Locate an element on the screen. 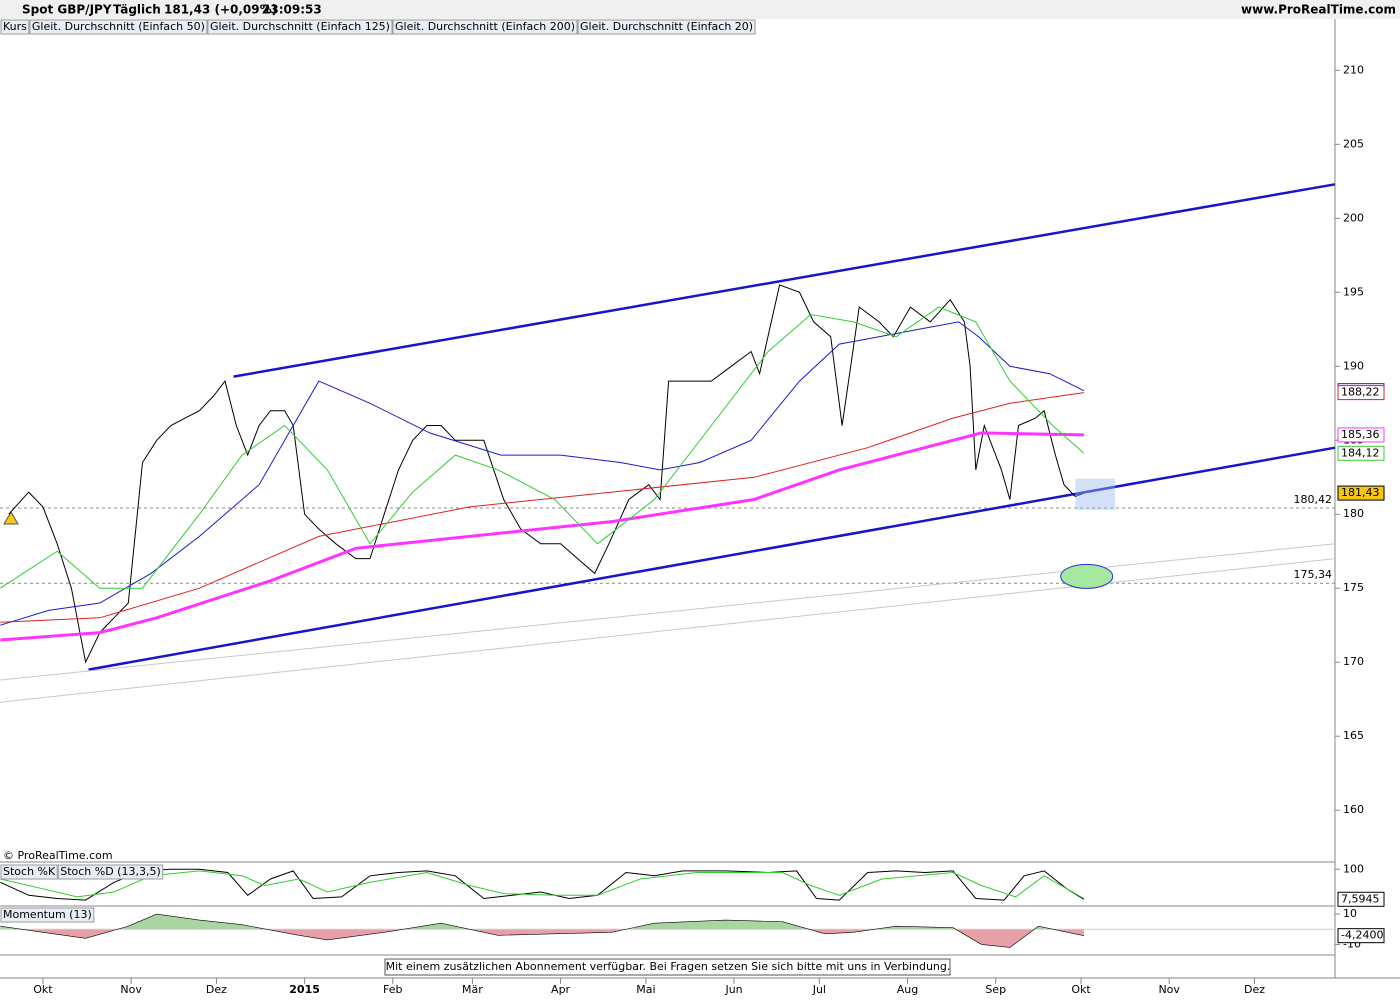 The width and height of the screenshot is (1400, 1004). legend-entry: Stoch %D (13,3,5) is located at coordinates (110, 871).